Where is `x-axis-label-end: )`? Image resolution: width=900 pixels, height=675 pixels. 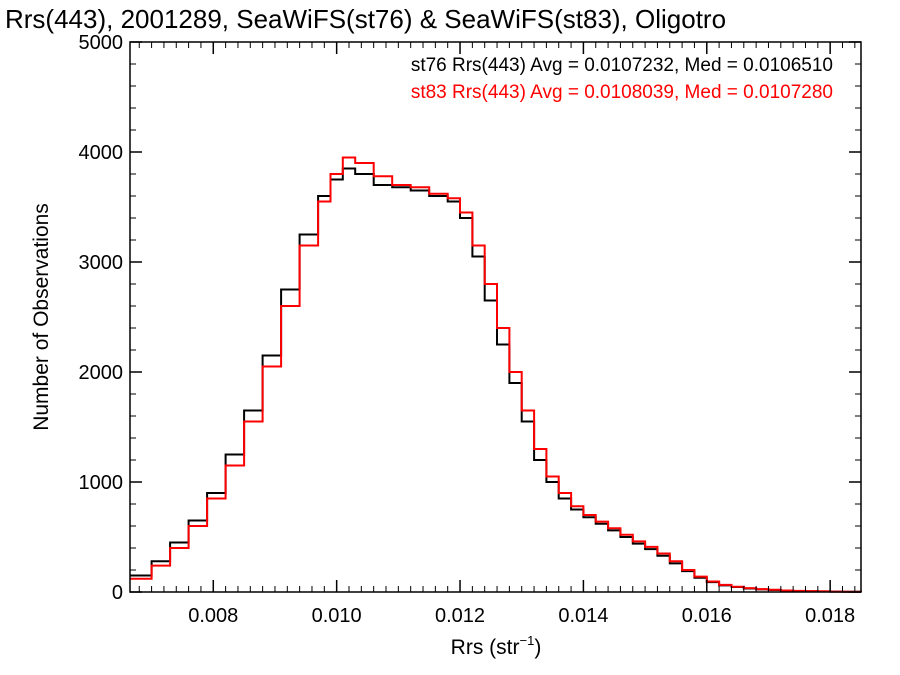
x-axis-label-end: ) is located at coordinates (537, 647).